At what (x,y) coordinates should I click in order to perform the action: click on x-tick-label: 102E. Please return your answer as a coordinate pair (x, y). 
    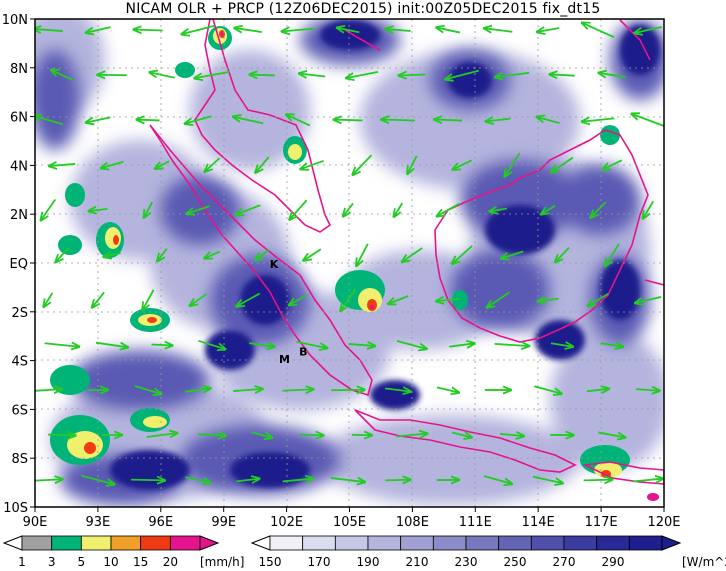
    Looking at the image, I should click on (286, 522).